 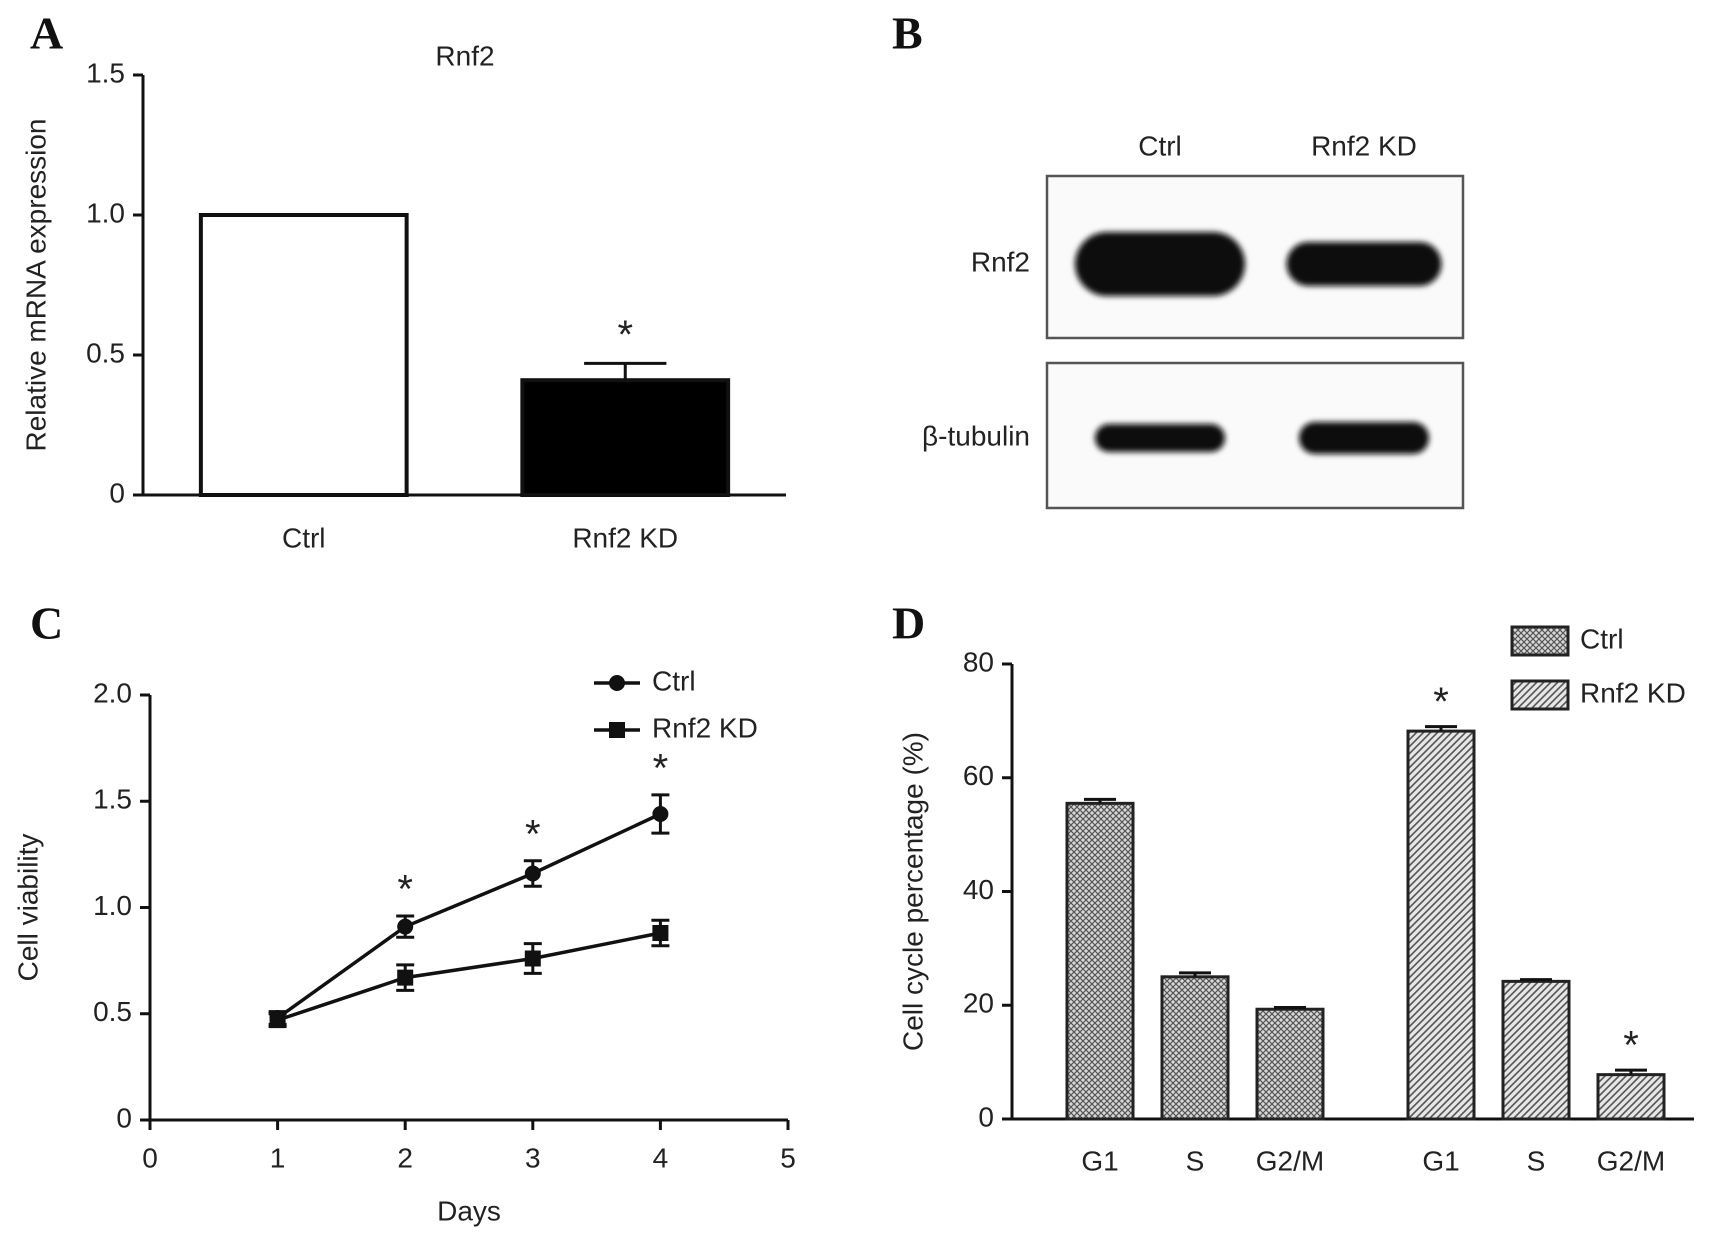 What do you see at coordinates (908, 623) in the screenshot?
I see `panel-letter: D` at bounding box center [908, 623].